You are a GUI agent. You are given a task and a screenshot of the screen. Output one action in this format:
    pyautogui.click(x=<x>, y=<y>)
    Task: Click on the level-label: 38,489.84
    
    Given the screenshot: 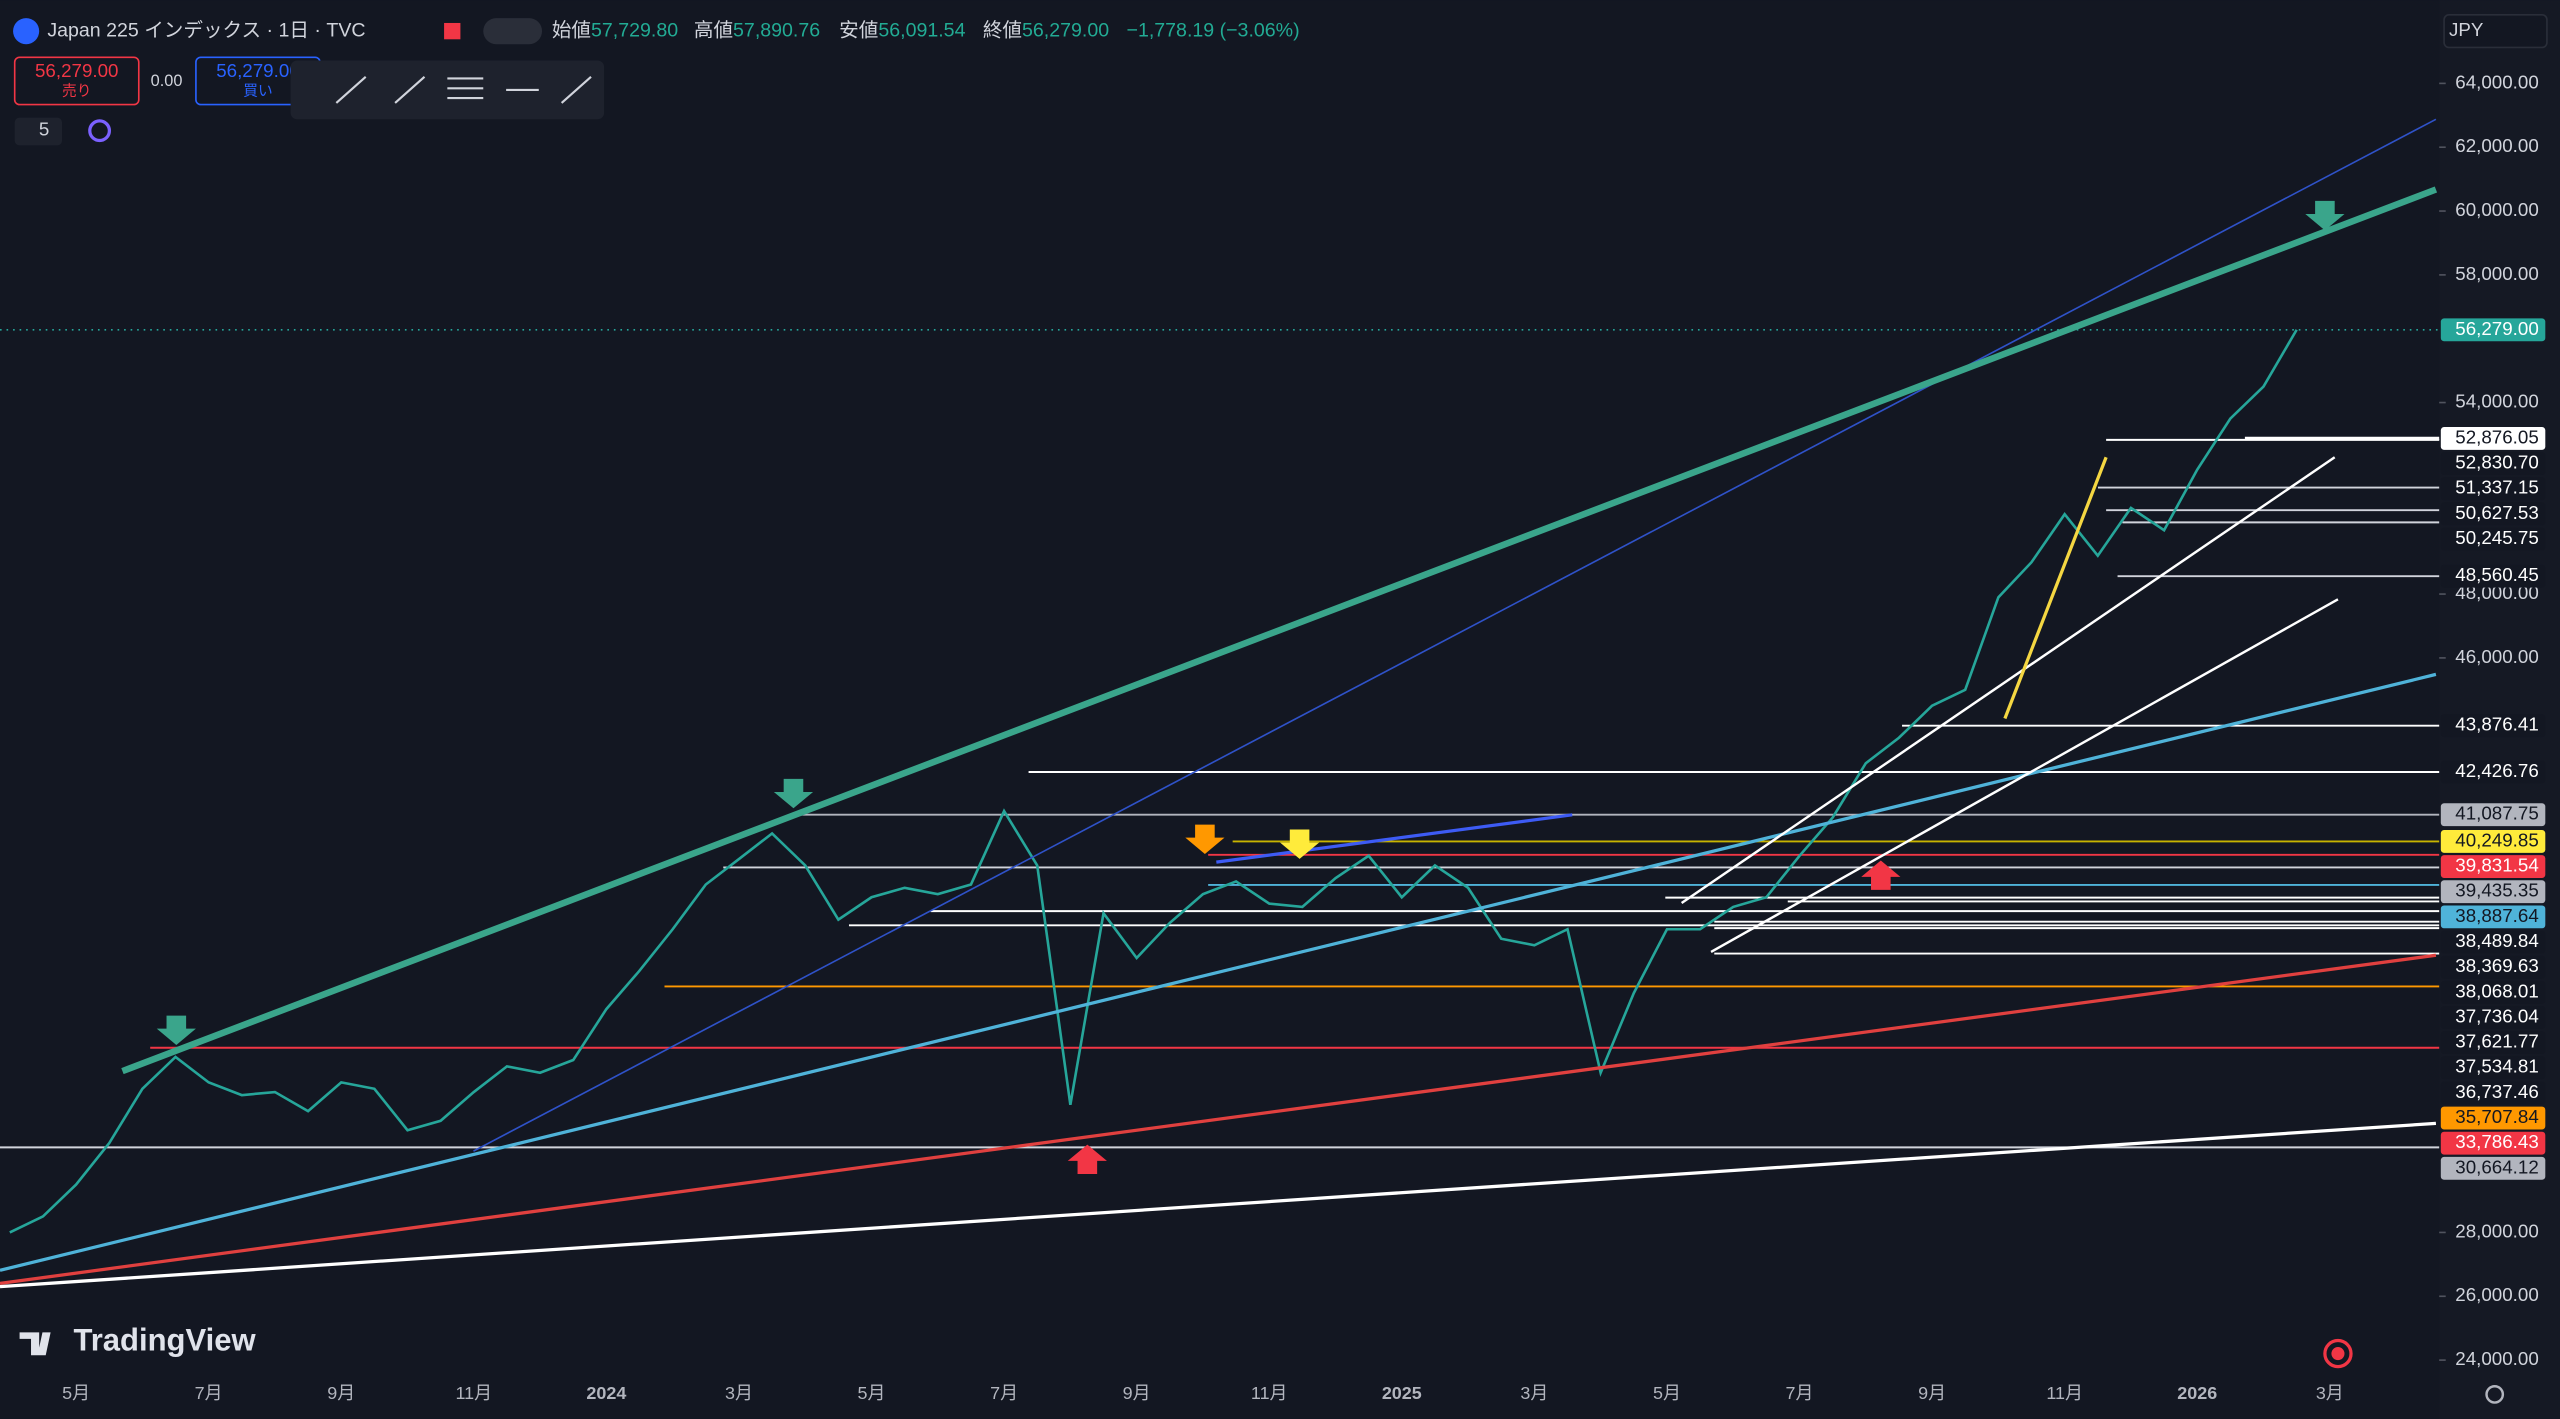 What is the action you would take?
    pyautogui.click(x=2496, y=940)
    